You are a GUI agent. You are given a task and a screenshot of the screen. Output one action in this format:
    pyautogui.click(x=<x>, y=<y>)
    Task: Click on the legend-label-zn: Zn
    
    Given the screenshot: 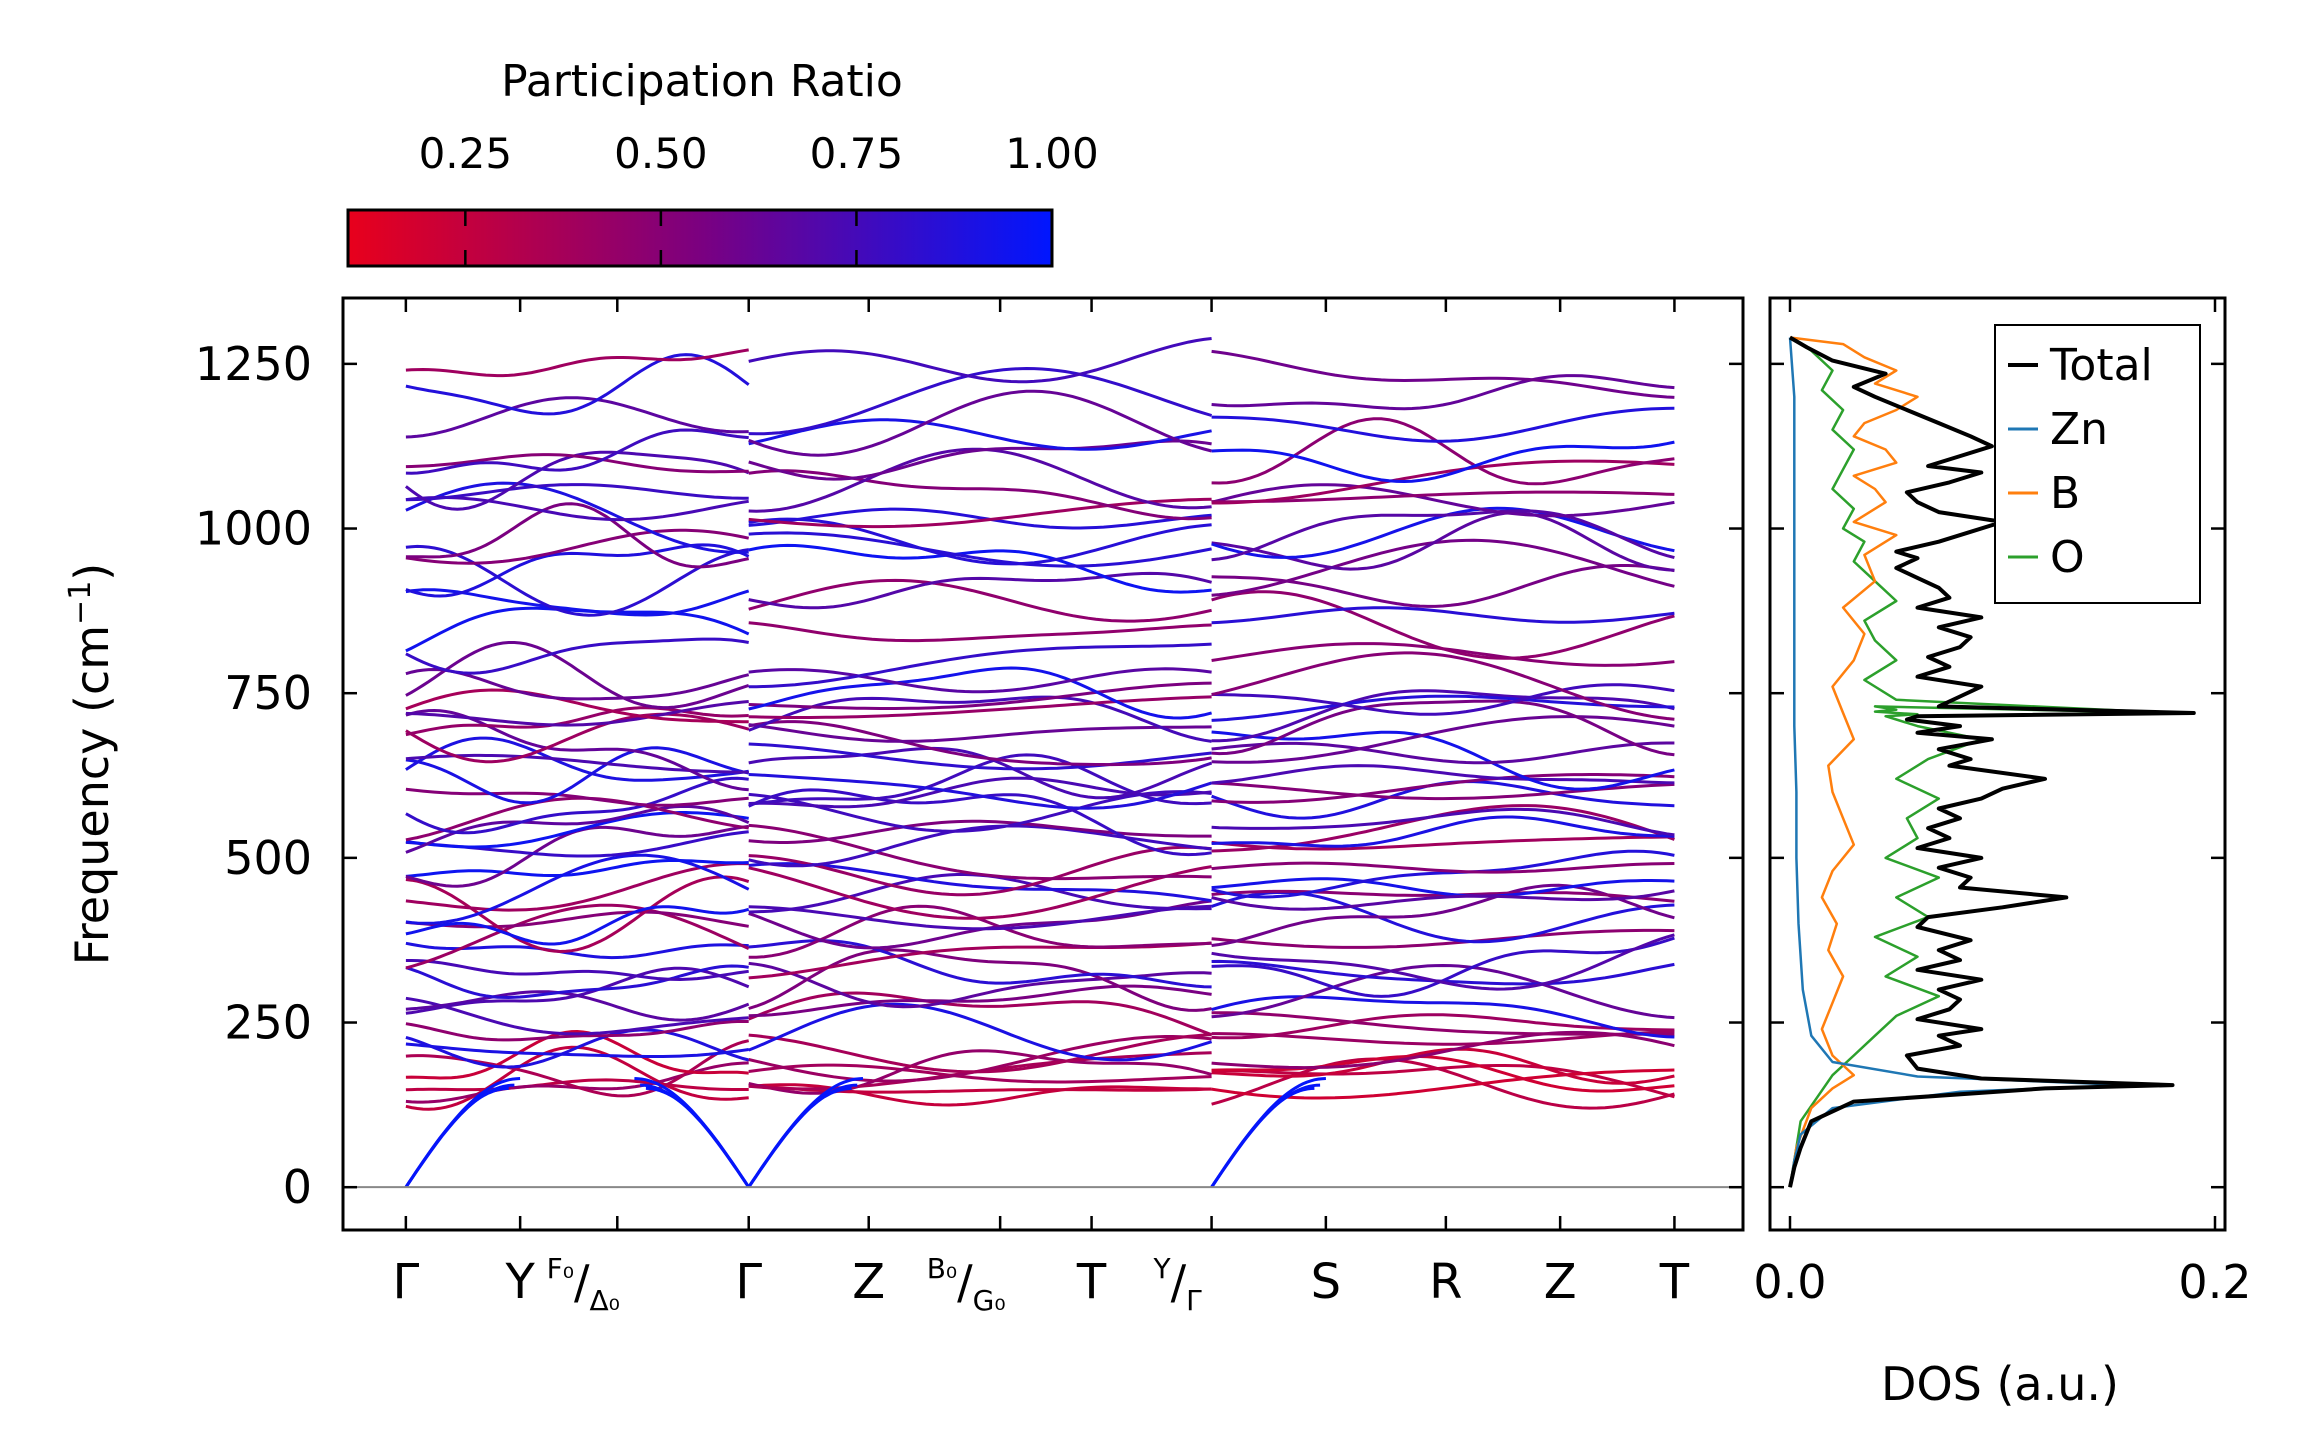 What is the action you would take?
    pyautogui.click(x=2079, y=429)
    